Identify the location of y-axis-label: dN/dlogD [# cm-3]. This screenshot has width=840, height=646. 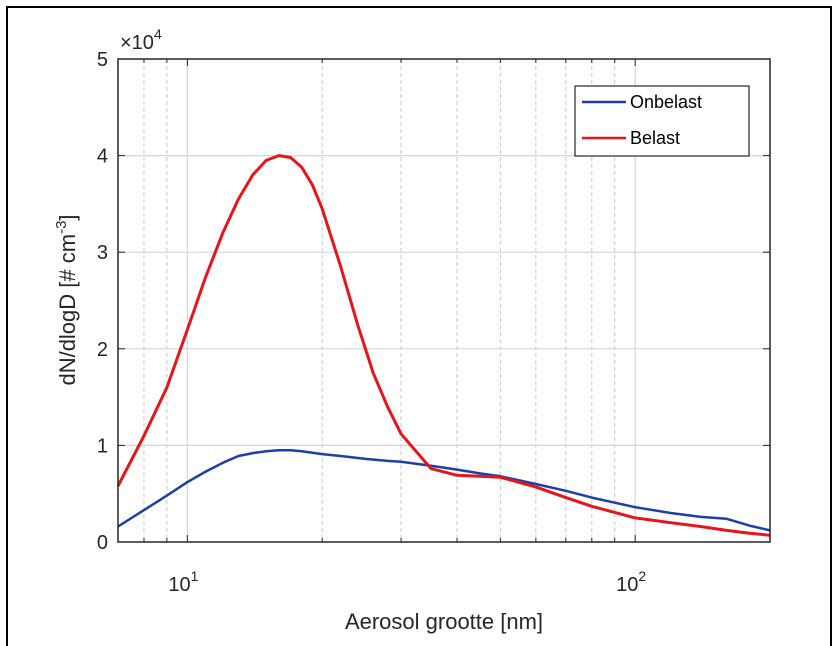
(66, 299).